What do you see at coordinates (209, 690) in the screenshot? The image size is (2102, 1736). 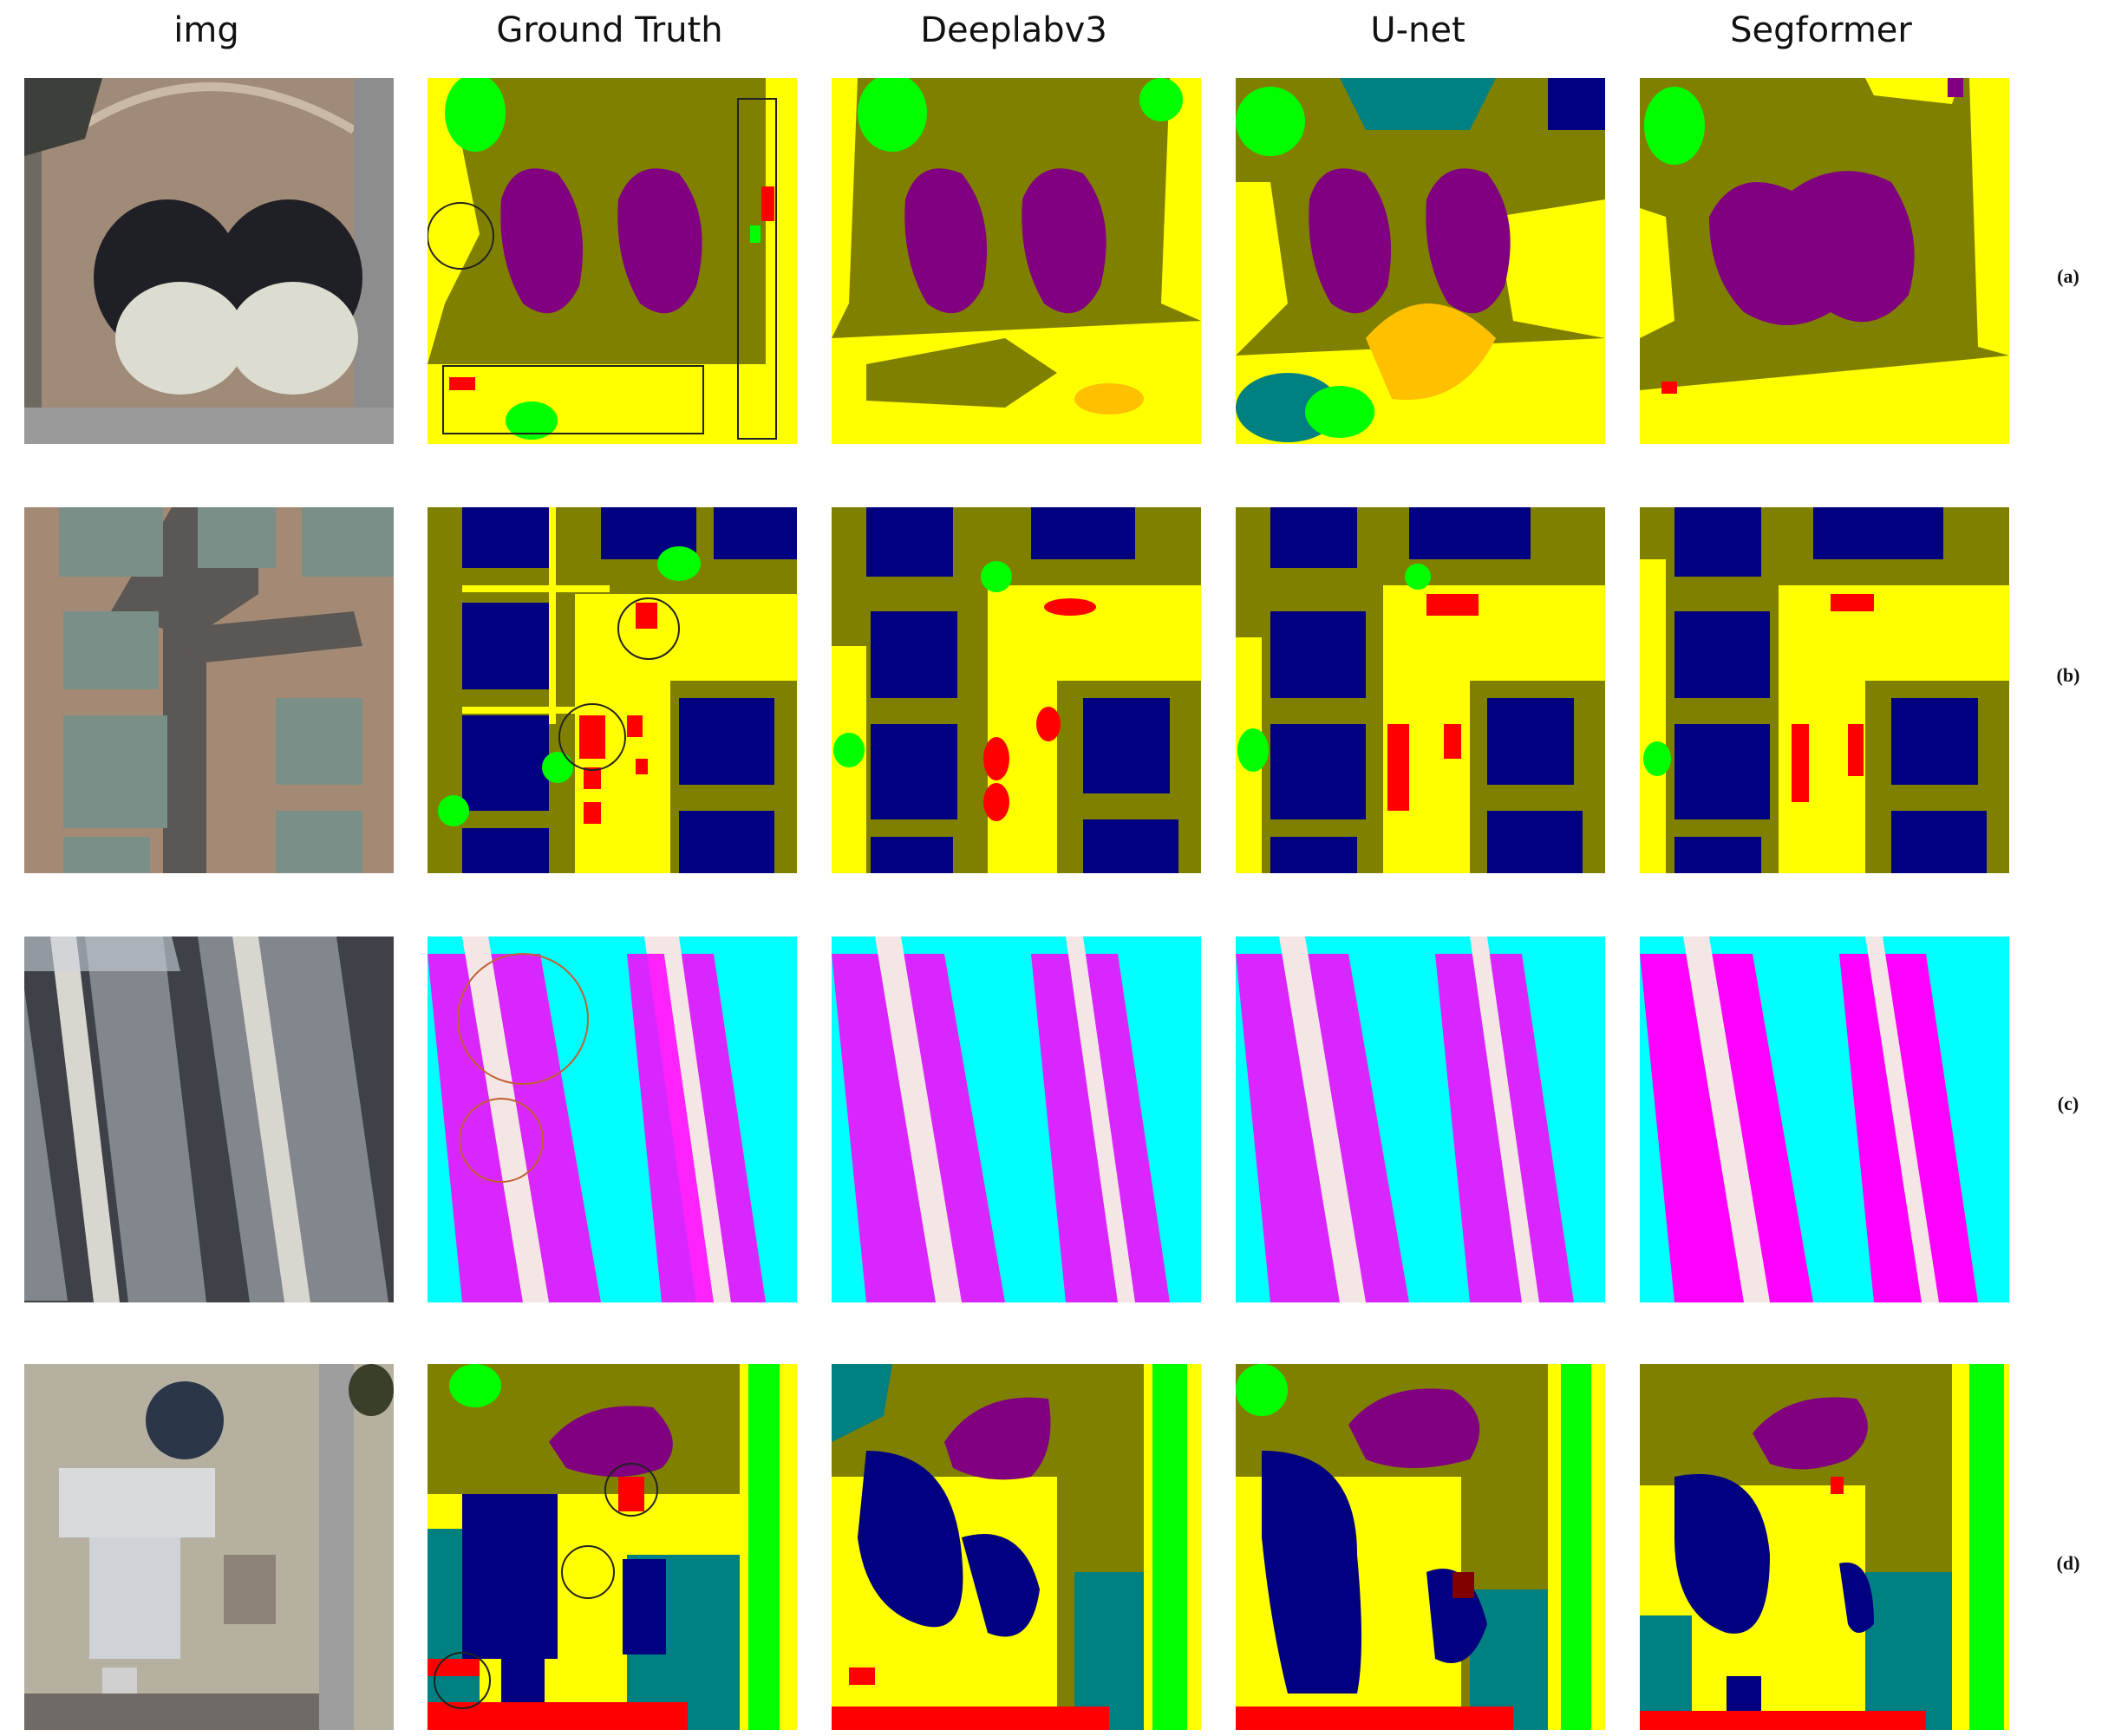 I see `row-b-input-image` at bounding box center [209, 690].